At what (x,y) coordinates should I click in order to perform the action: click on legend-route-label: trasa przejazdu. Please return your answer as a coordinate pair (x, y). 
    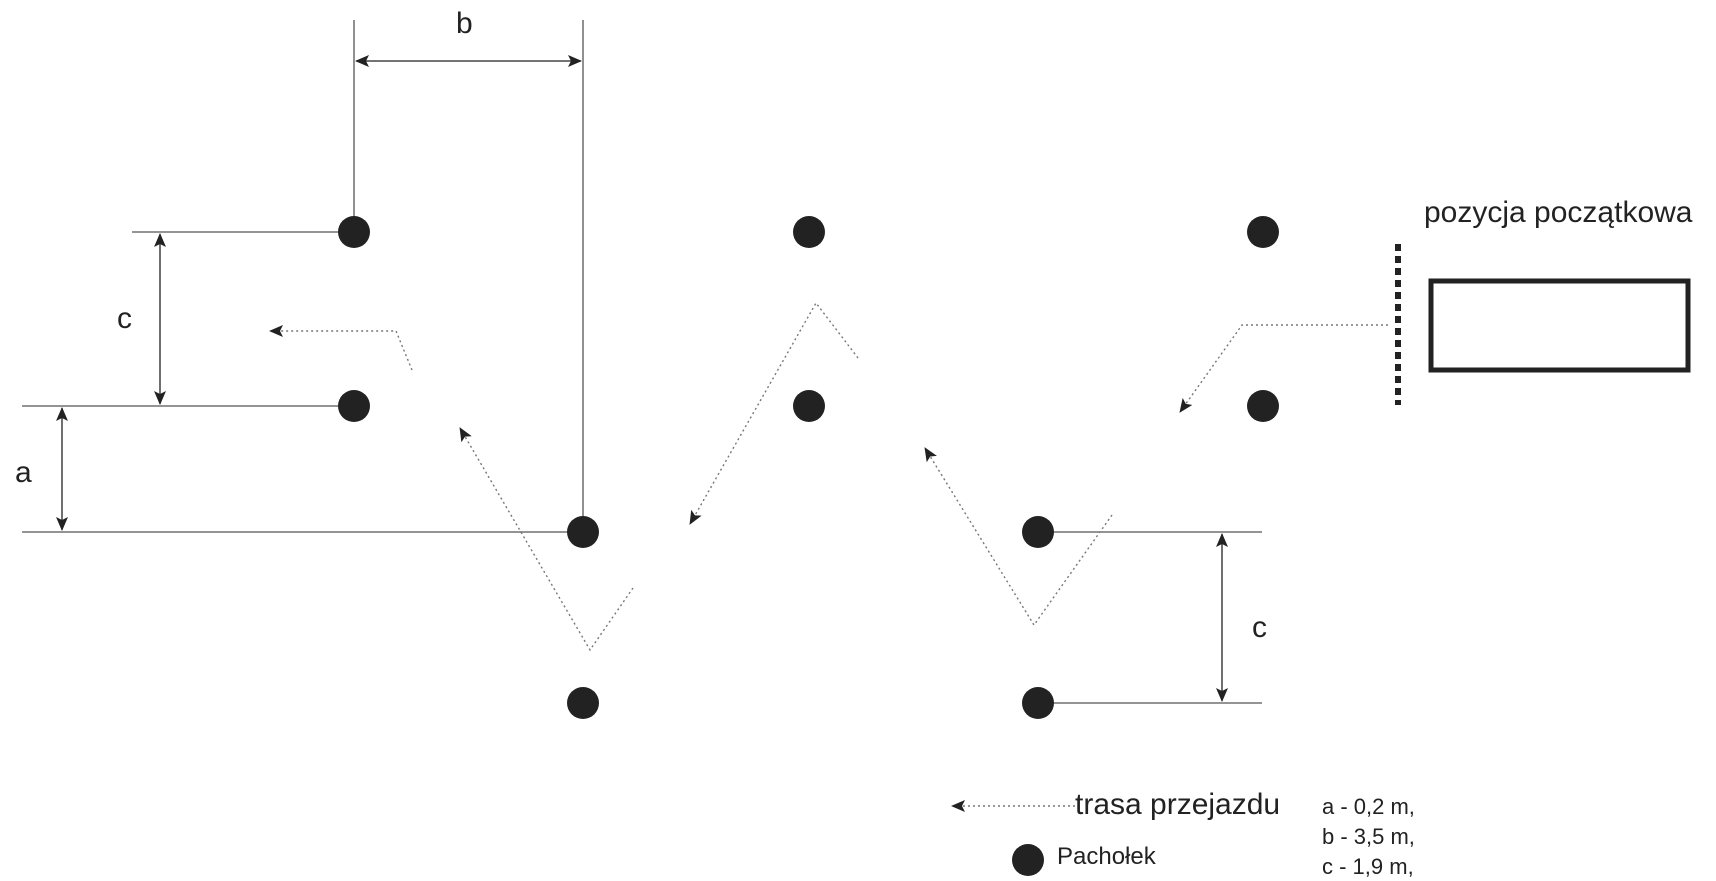
    Looking at the image, I should click on (1177, 804).